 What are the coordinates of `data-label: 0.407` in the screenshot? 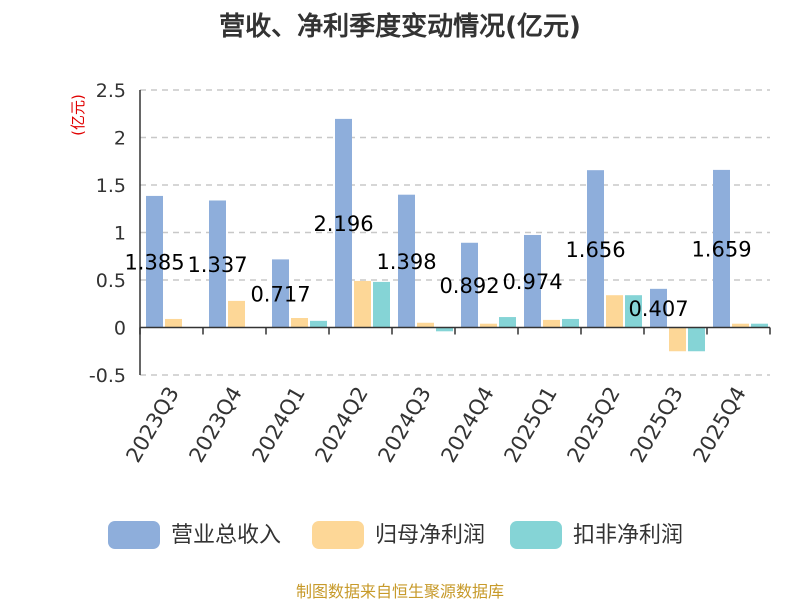 It's located at (658, 309).